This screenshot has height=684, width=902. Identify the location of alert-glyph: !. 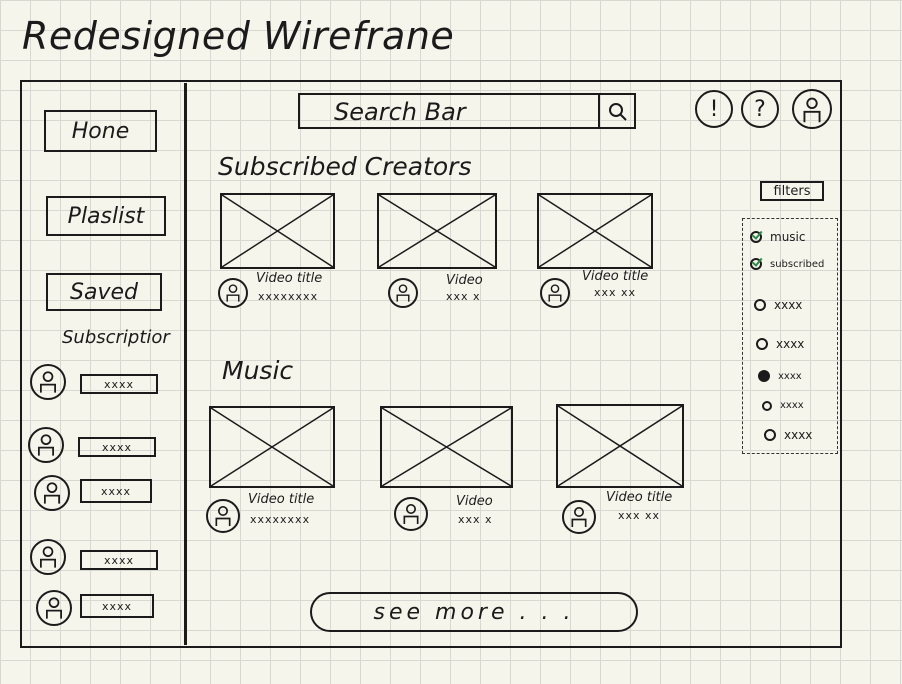
(714, 109).